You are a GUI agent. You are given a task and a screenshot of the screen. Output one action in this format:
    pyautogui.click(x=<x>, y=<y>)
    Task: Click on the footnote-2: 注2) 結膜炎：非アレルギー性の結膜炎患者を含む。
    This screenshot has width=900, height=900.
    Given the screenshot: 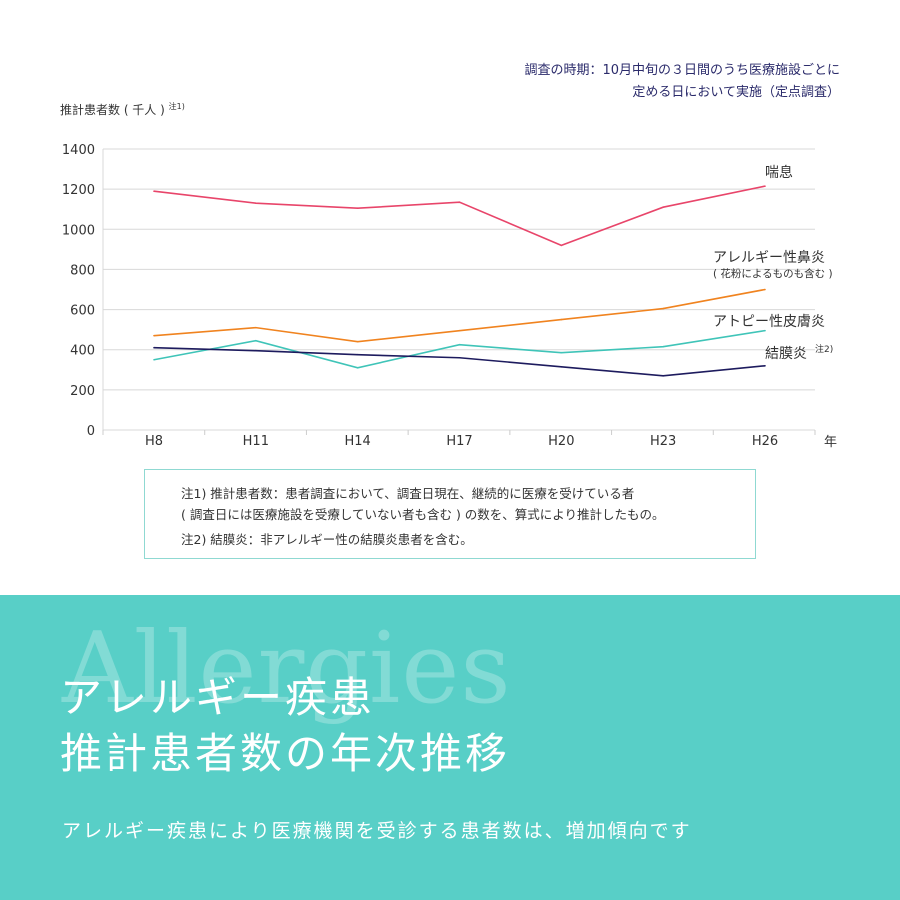 What is the action you would take?
    pyautogui.click(x=327, y=539)
    